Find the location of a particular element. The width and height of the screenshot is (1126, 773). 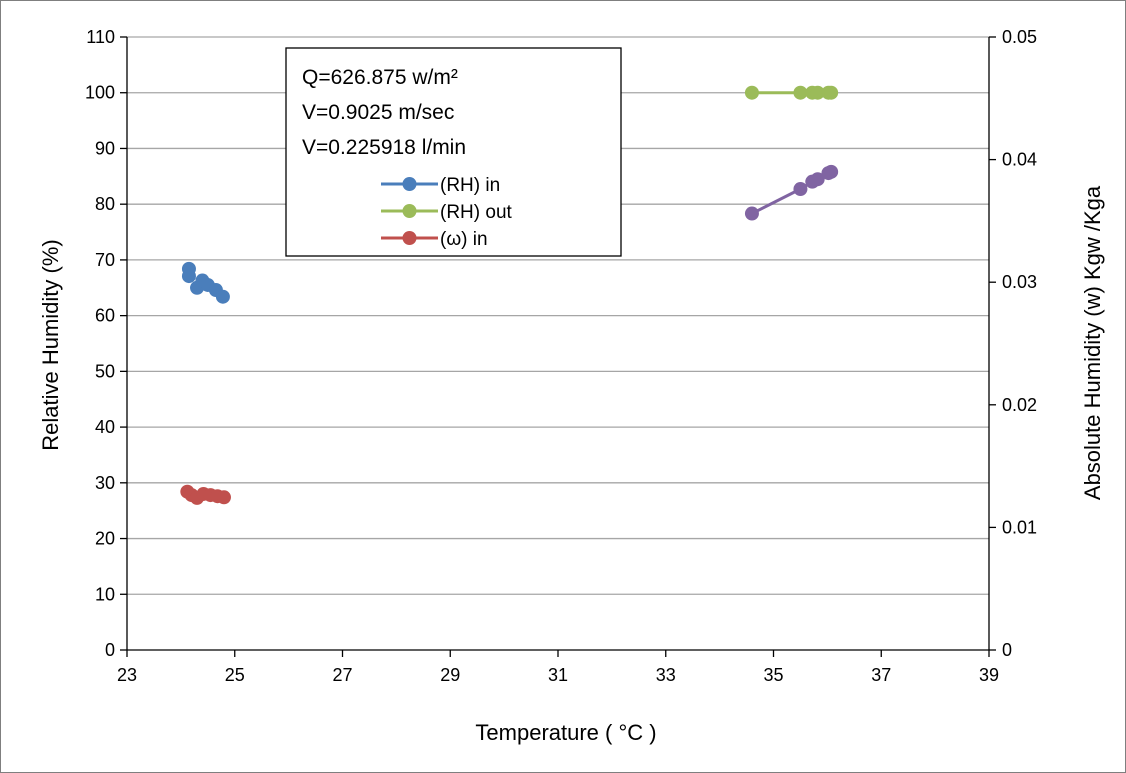

y-tick-label-10: 10 is located at coordinates (105, 594).